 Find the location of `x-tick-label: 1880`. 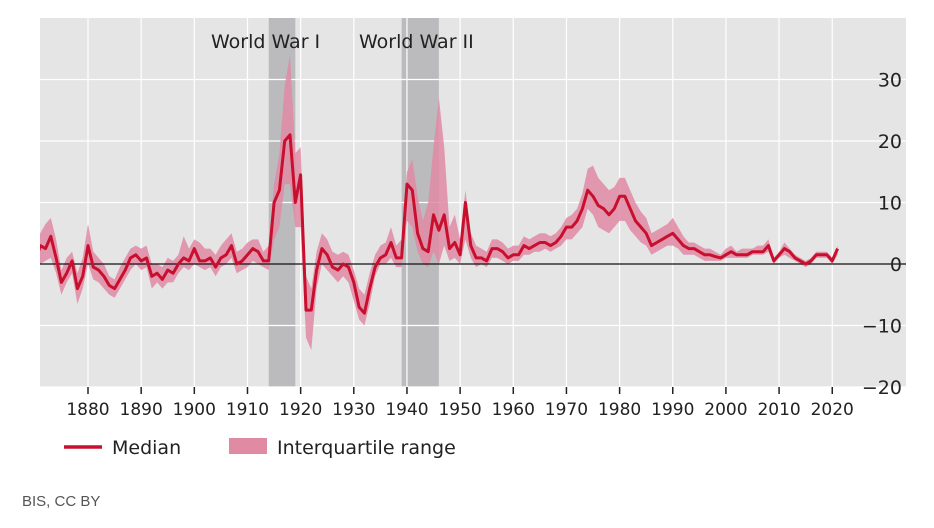

x-tick-label: 1880 is located at coordinates (87, 410).